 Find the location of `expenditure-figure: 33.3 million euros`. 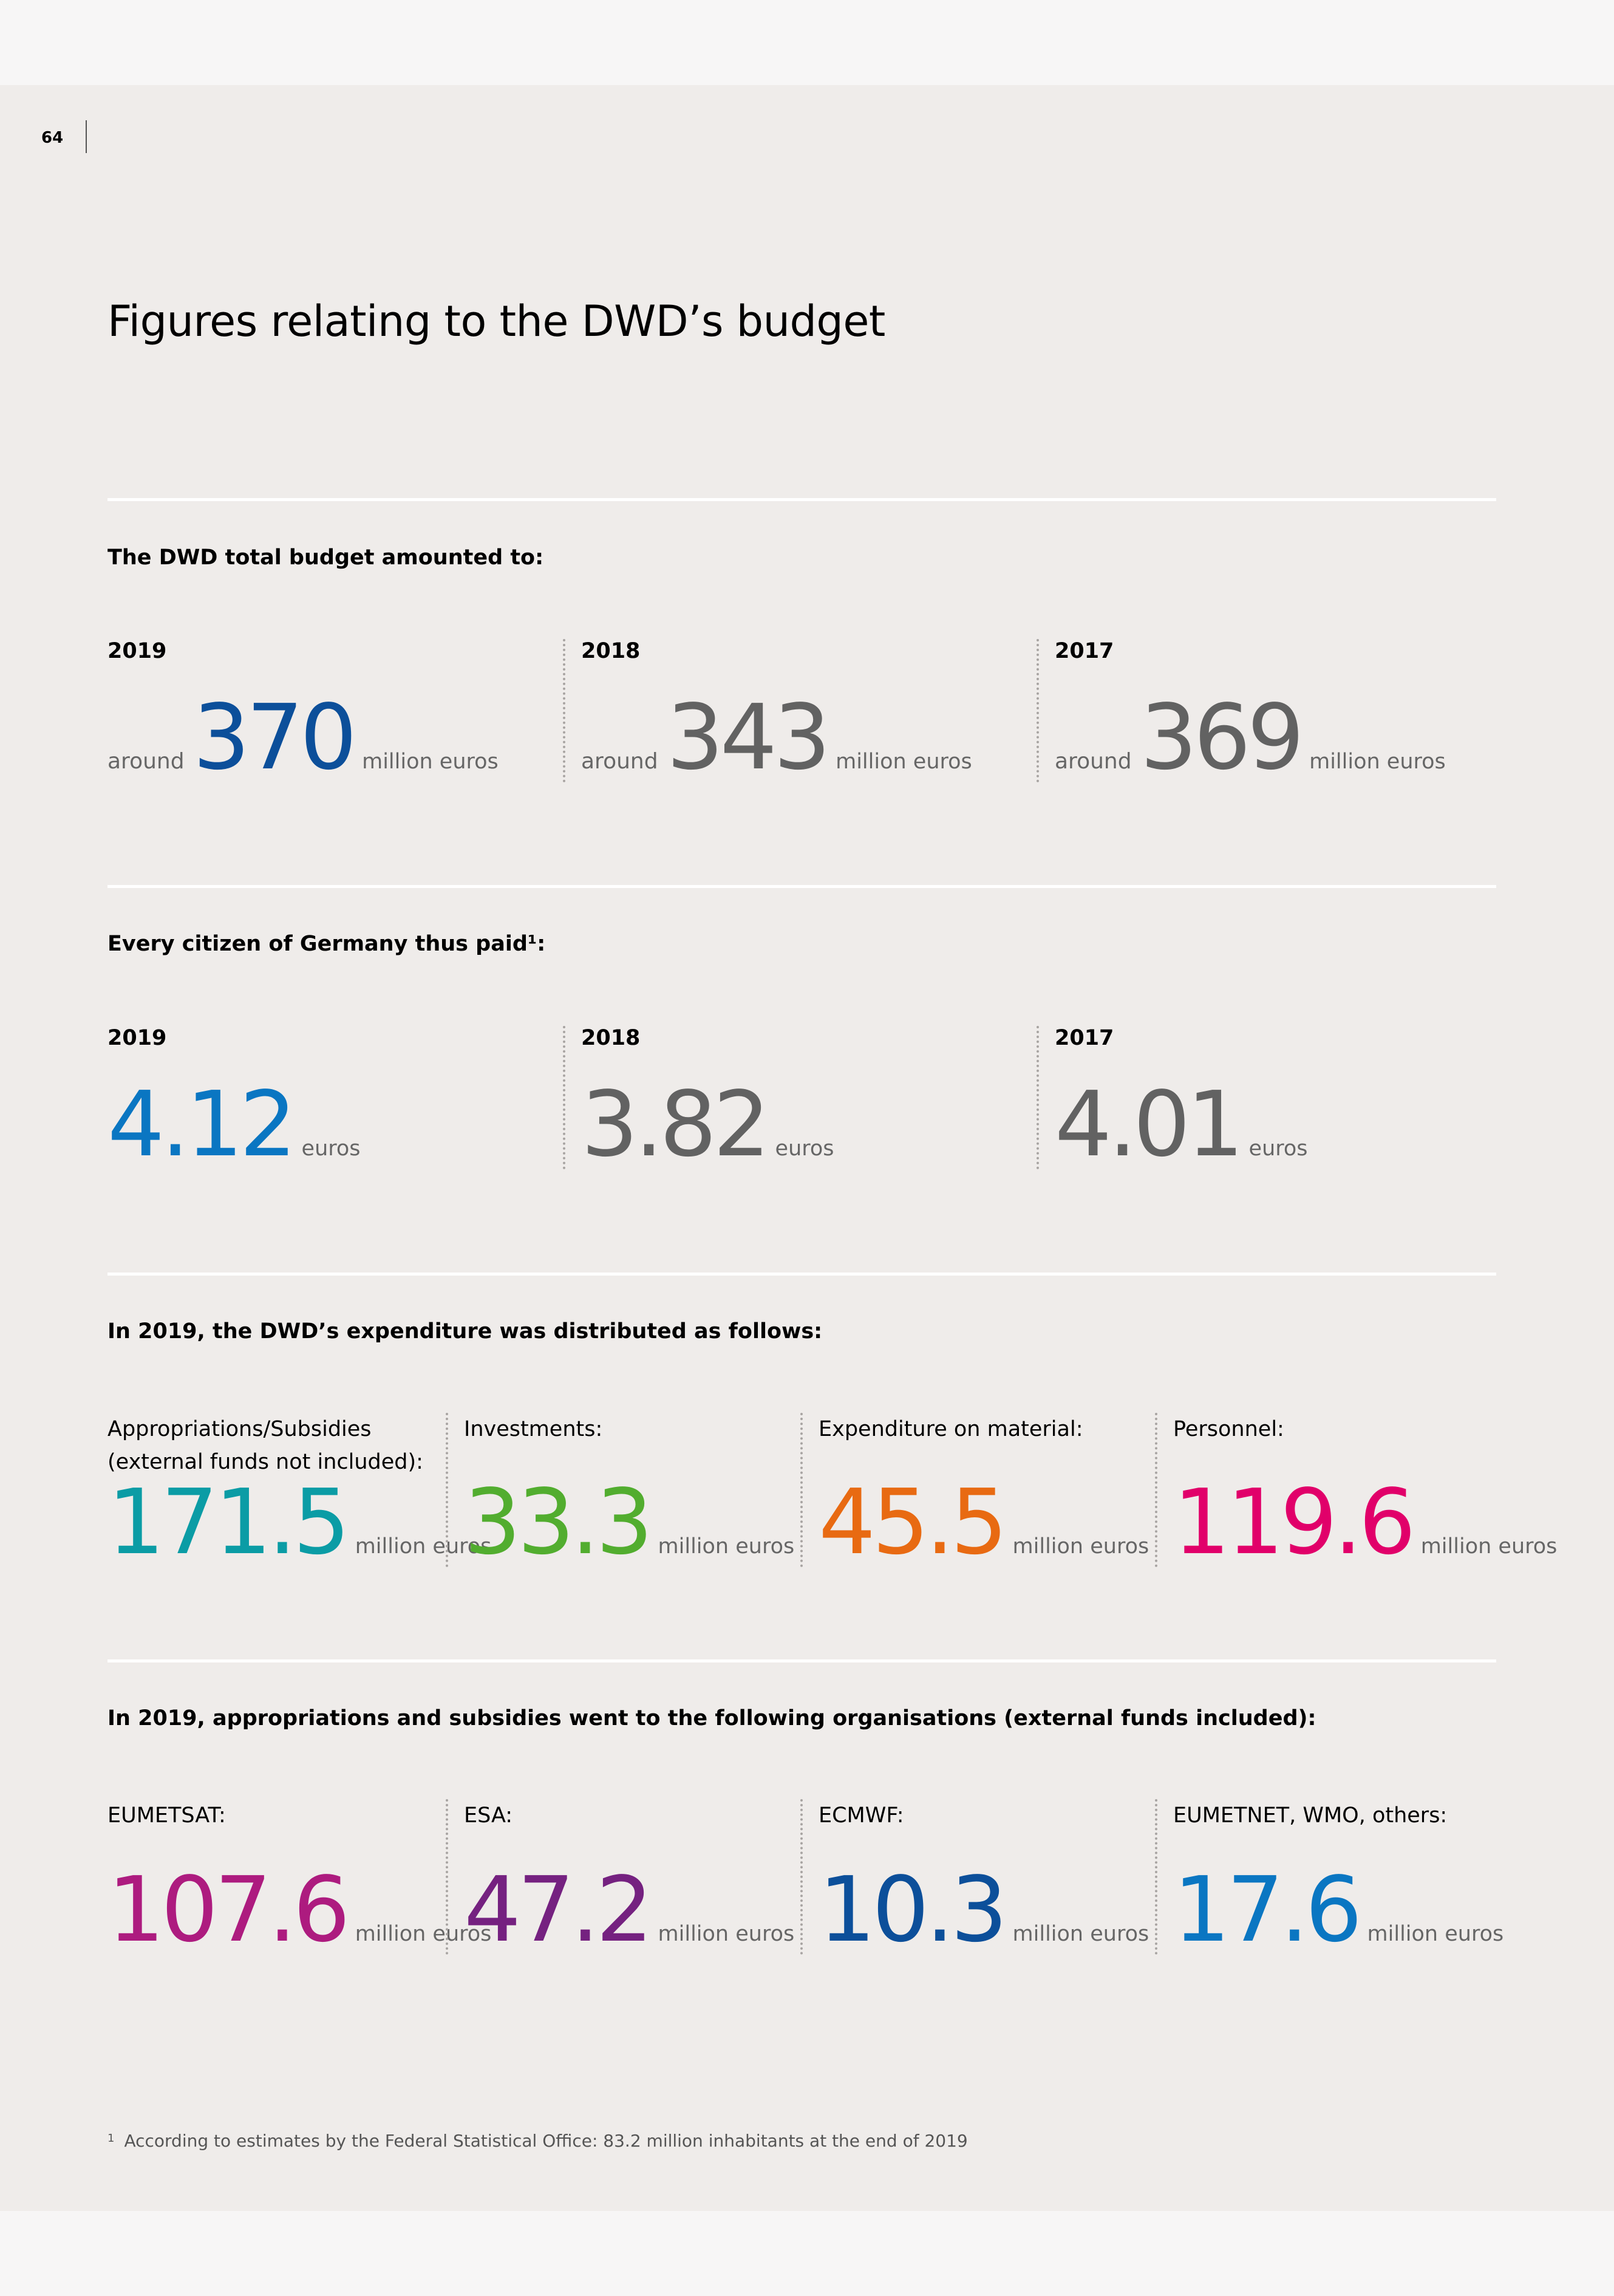

expenditure-figure: 33.3 million euros is located at coordinates (629, 1522).